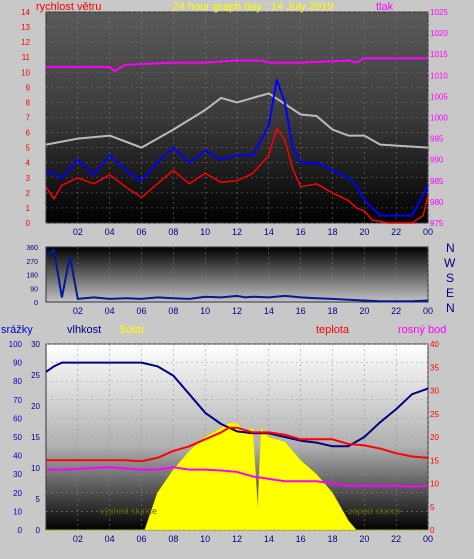 The height and width of the screenshot is (559, 474). Describe the element at coordinates (332, 232) in the screenshot. I see `x-tick-label: 18` at that location.